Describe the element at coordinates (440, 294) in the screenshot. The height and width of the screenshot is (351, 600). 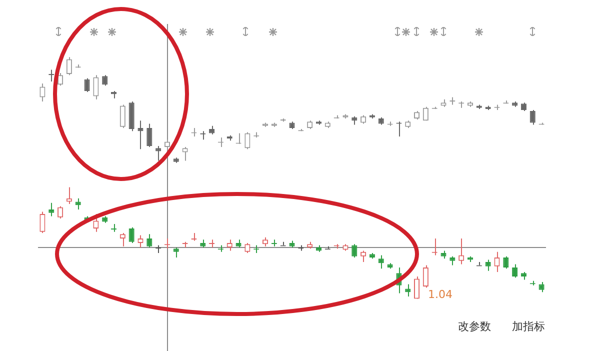
I see `annotation: 1.04` at that location.